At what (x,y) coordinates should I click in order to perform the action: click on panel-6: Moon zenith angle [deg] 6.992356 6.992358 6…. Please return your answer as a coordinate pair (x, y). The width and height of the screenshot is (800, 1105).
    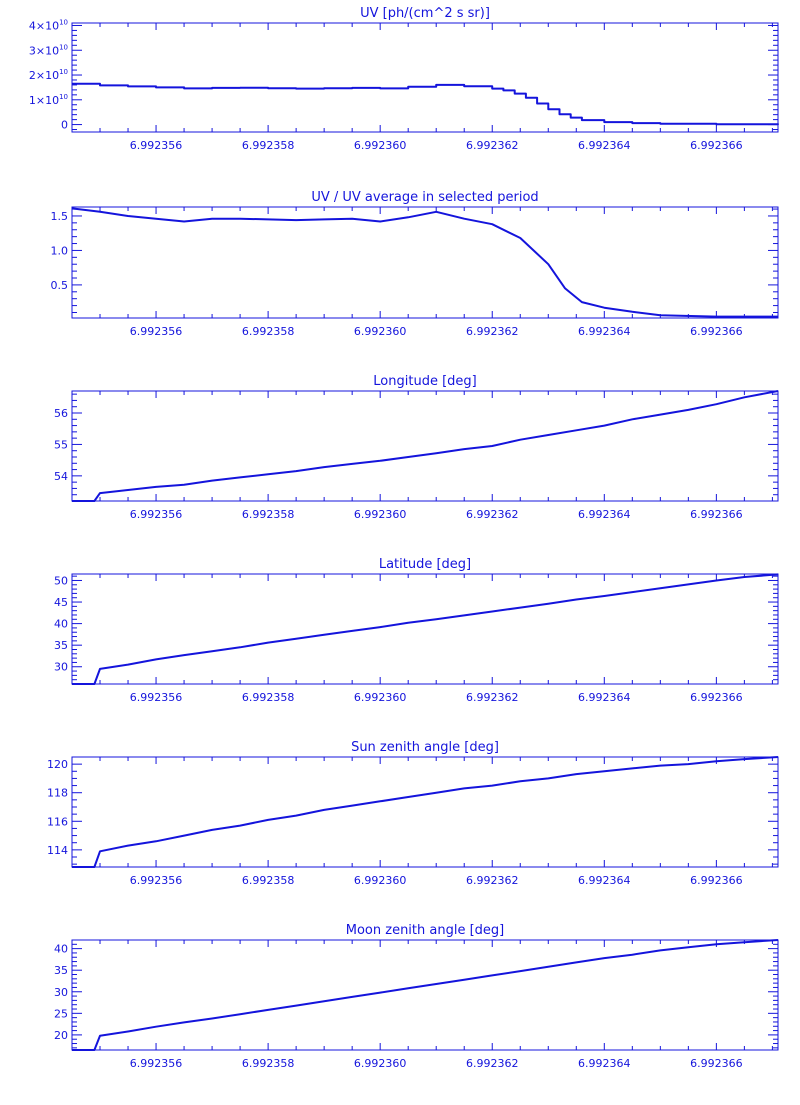
    Looking at the image, I should click on (416, 996).